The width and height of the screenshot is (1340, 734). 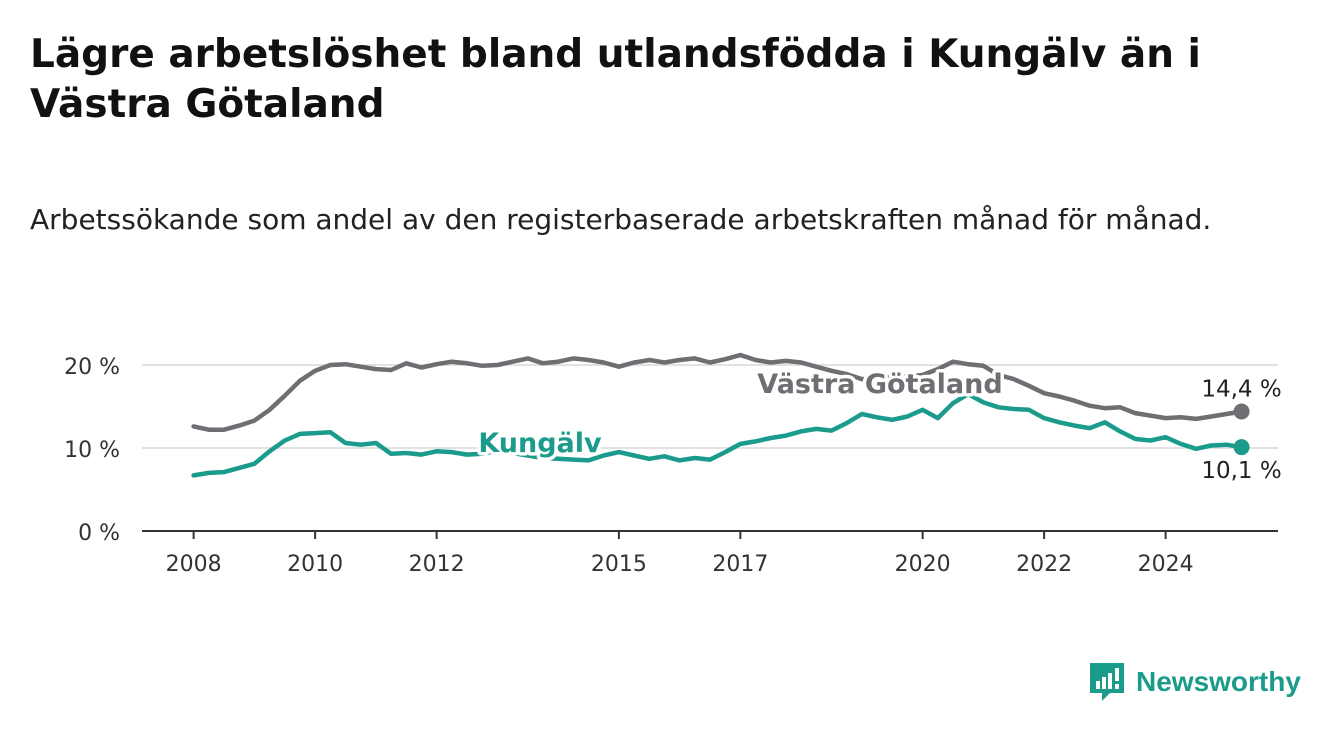 I want to click on y-tick-label: 20 %, so click(x=92, y=367).